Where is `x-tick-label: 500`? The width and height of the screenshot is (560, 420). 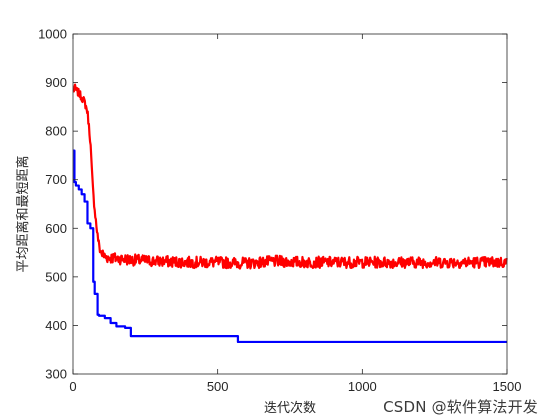 x-tick-label: 500 is located at coordinates (218, 386).